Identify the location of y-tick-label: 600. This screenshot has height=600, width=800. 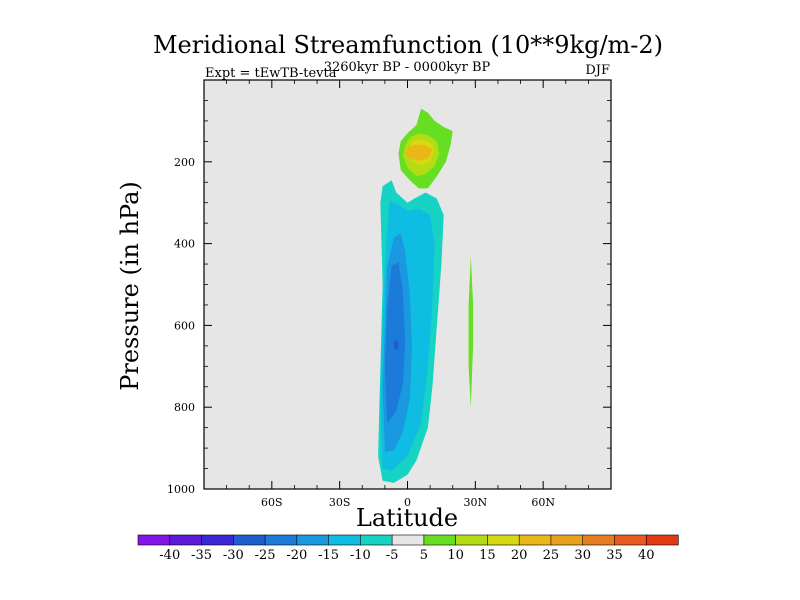
(184, 325).